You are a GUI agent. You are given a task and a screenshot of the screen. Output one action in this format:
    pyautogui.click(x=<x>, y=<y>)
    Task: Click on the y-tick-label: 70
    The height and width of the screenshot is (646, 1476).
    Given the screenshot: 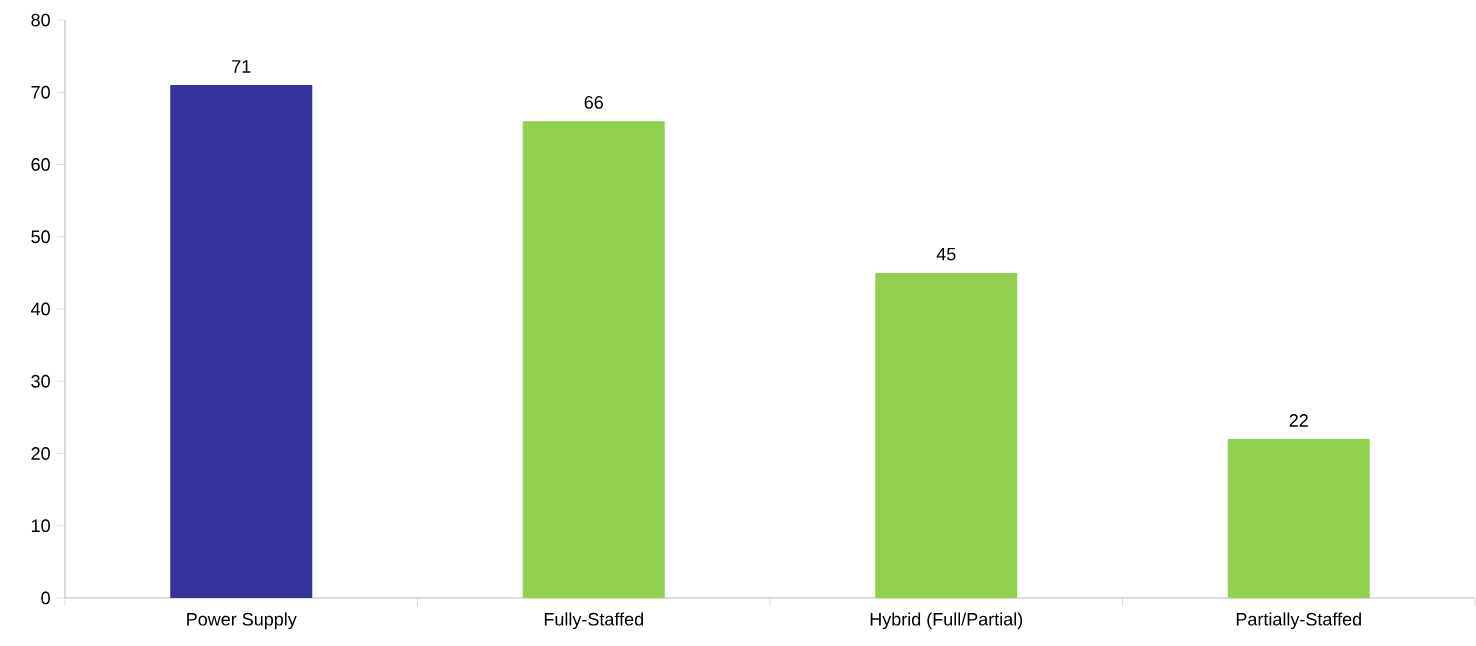 What is the action you would take?
    pyautogui.click(x=40, y=92)
    